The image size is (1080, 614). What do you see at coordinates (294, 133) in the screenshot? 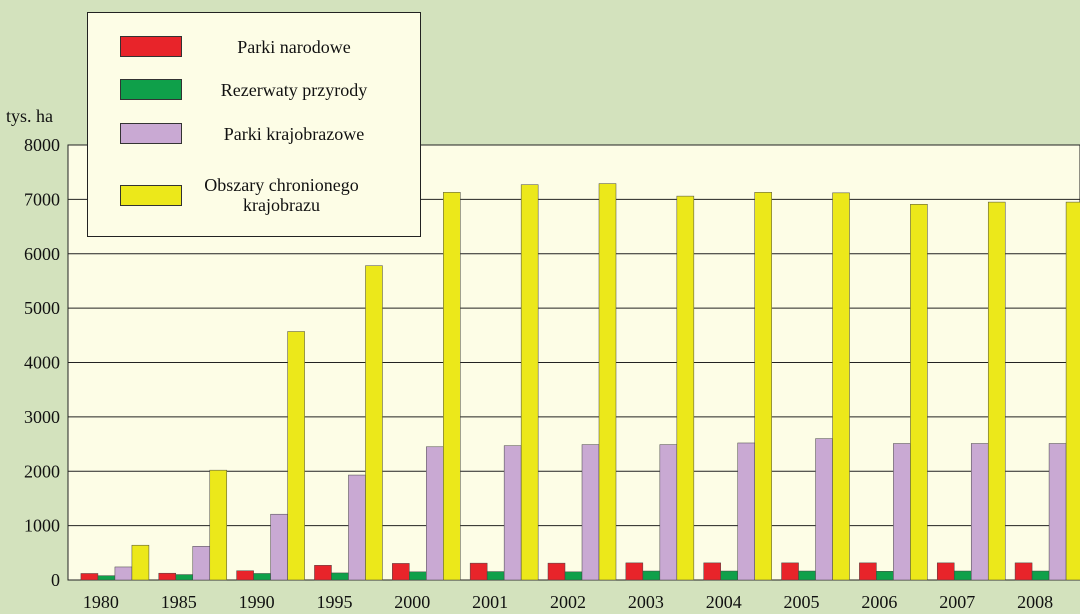
I see `legend-label: Parki krajobrazowe` at bounding box center [294, 133].